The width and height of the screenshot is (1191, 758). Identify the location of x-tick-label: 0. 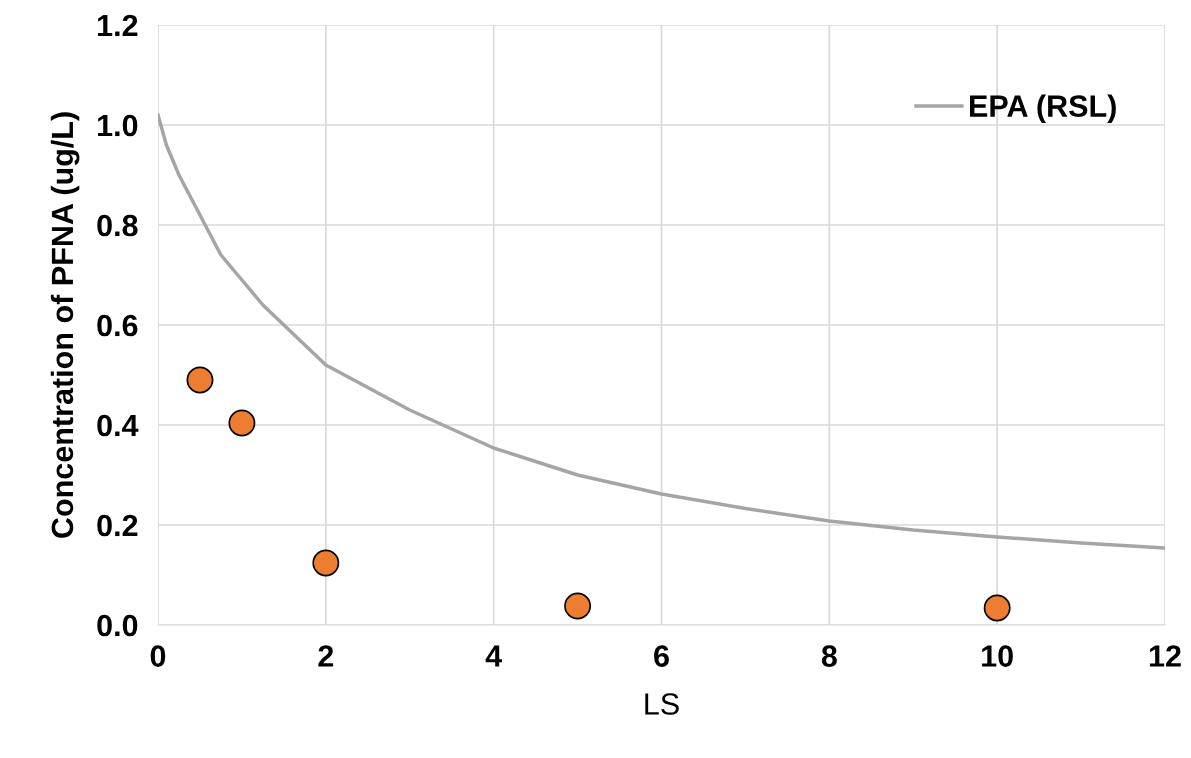
(158, 656).